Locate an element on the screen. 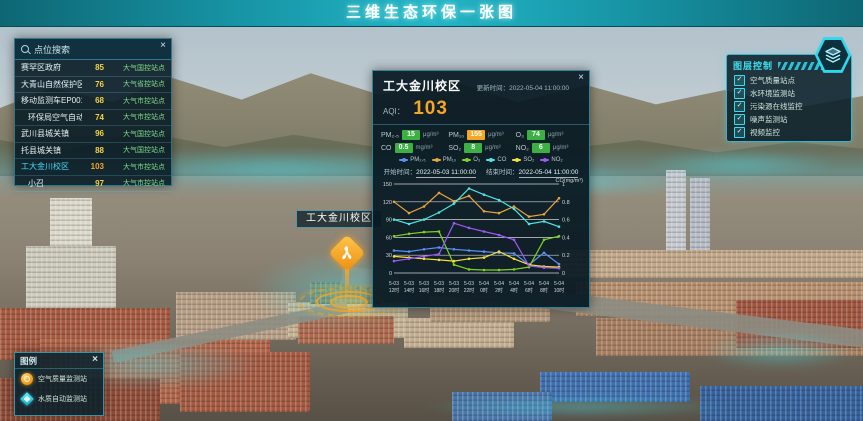  station-type: 大气国控站点 is located at coordinates (144, 134).